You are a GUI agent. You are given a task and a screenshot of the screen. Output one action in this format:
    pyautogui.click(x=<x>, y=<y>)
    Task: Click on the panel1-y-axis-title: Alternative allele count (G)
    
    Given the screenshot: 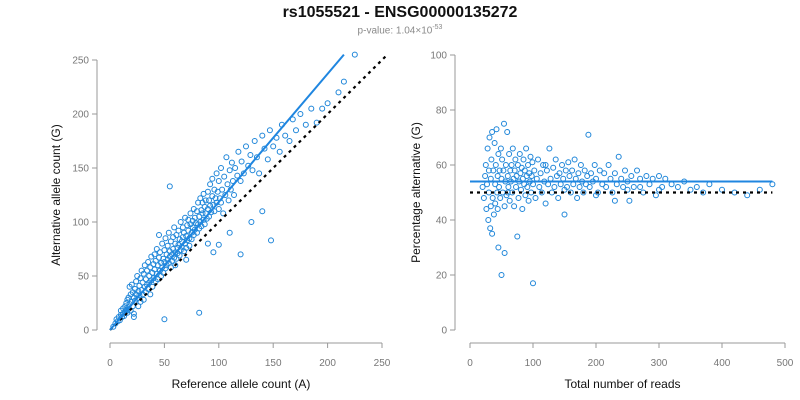 What is the action you would take?
    pyautogui.click(x=56, y=194)
    